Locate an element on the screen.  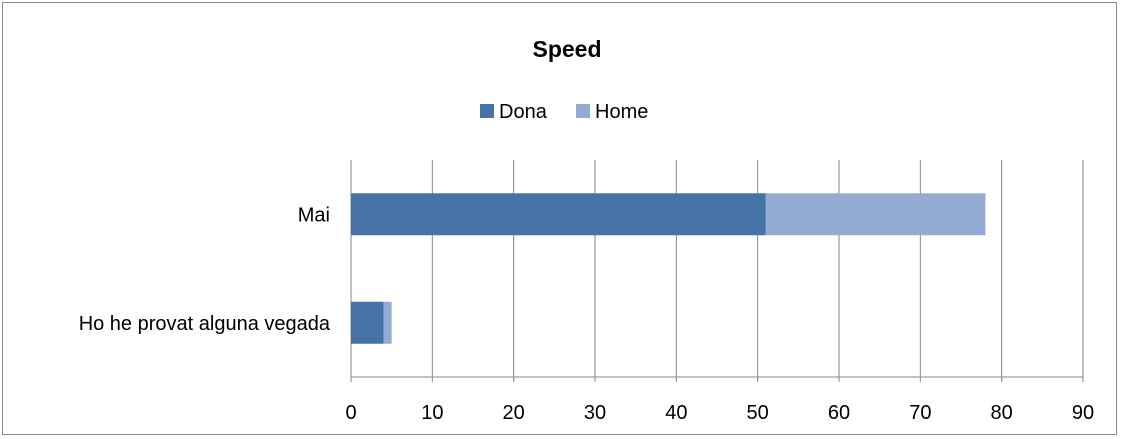
x-tick-label: 40 is located at coordinates (676, 413).